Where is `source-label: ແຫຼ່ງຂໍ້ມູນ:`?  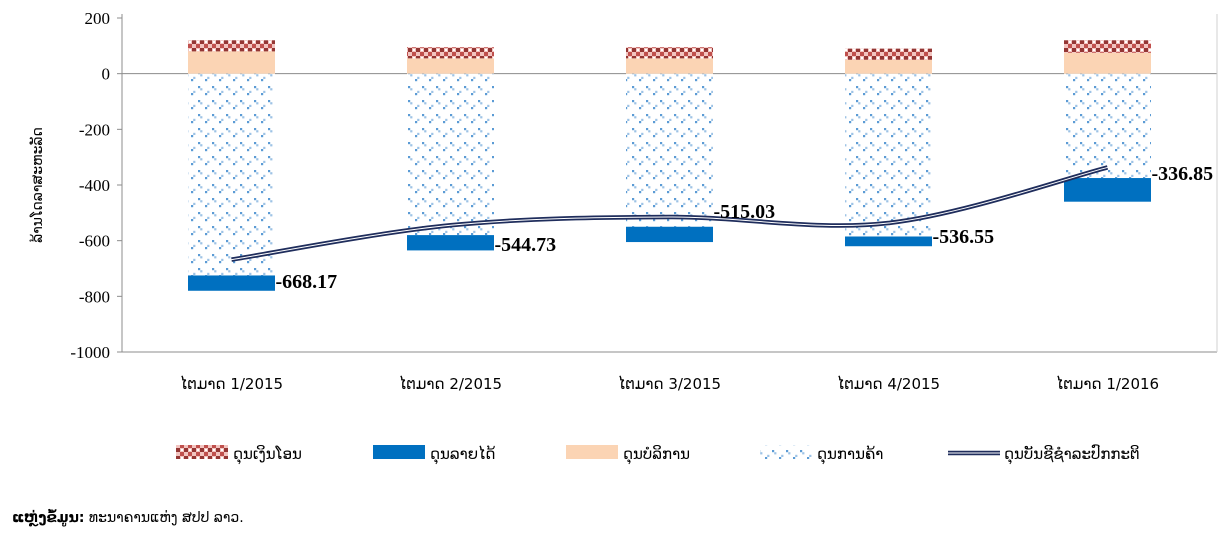 source-label: ແຫຼ່ງຂໍ້ມູນ: is located at coordinates (48, 518).